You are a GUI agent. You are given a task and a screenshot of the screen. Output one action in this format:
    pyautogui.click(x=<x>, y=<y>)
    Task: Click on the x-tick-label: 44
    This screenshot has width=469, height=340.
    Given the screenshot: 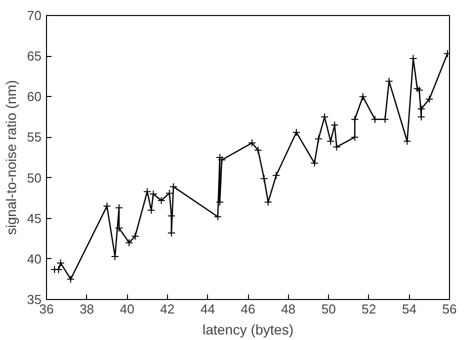 What is the action you would take?
    pyautogui.click(x=207, y=309)
    